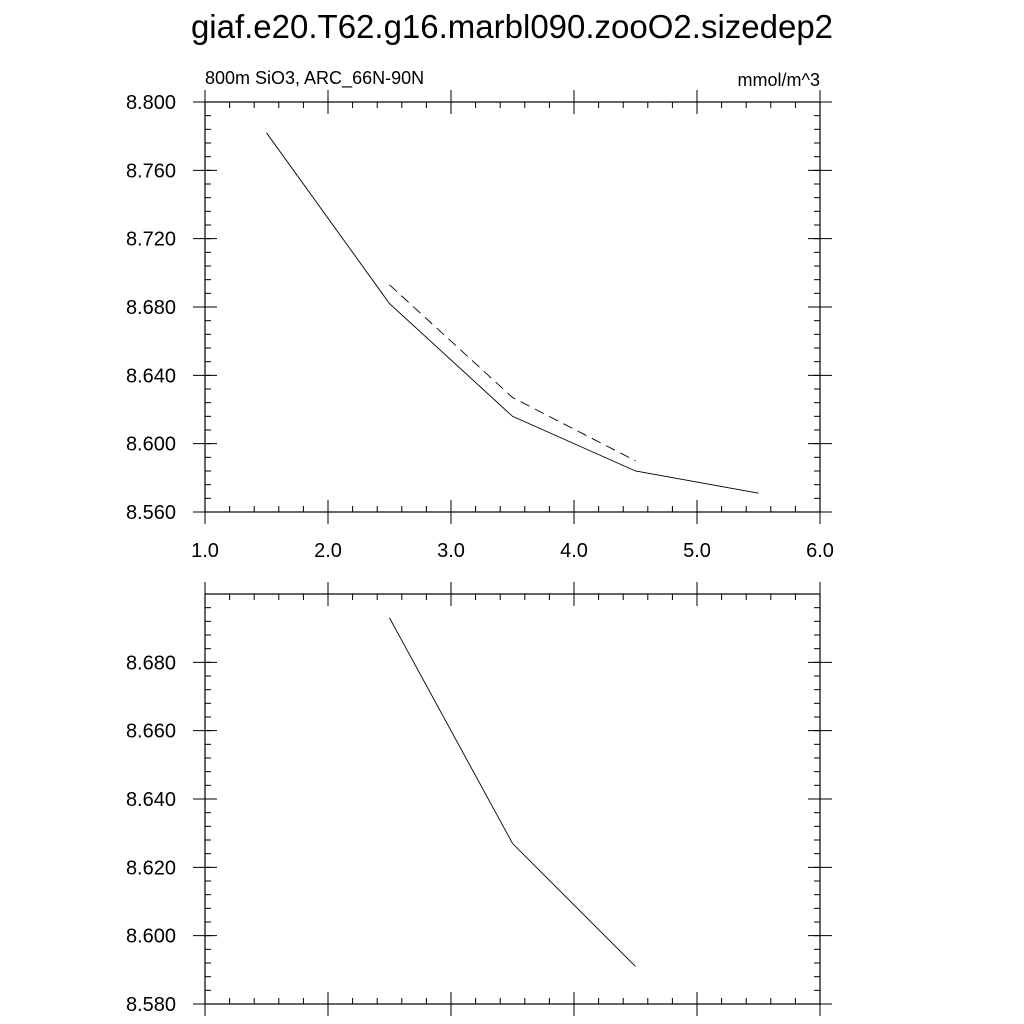 This screenshot has width=1024, height=1024. Describe the element at coordinates (151, 1005) in the screenshot. I see `bottom-panel-y-tick-label: 8.580` at that location.